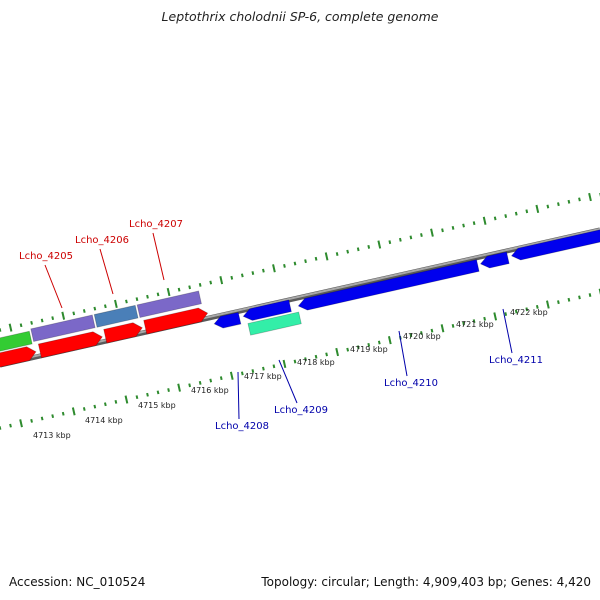  Describe the element at coordinates (475, 324) in the screenshot. I see `ruler-label: 4721 kbp` at that location.